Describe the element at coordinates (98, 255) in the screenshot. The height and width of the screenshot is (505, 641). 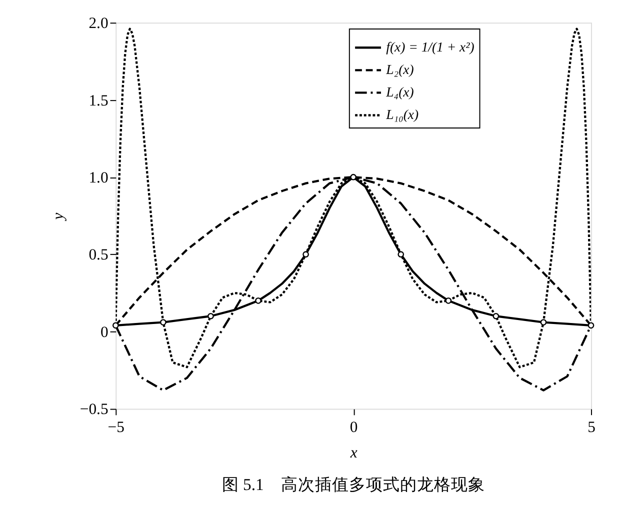
I see `y-tick-label: 0.5` at that location.